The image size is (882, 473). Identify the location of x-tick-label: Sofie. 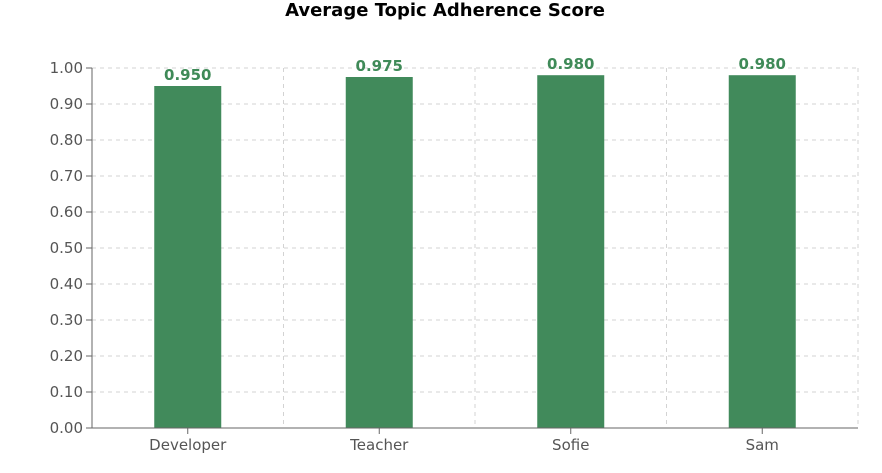
(570, 445).